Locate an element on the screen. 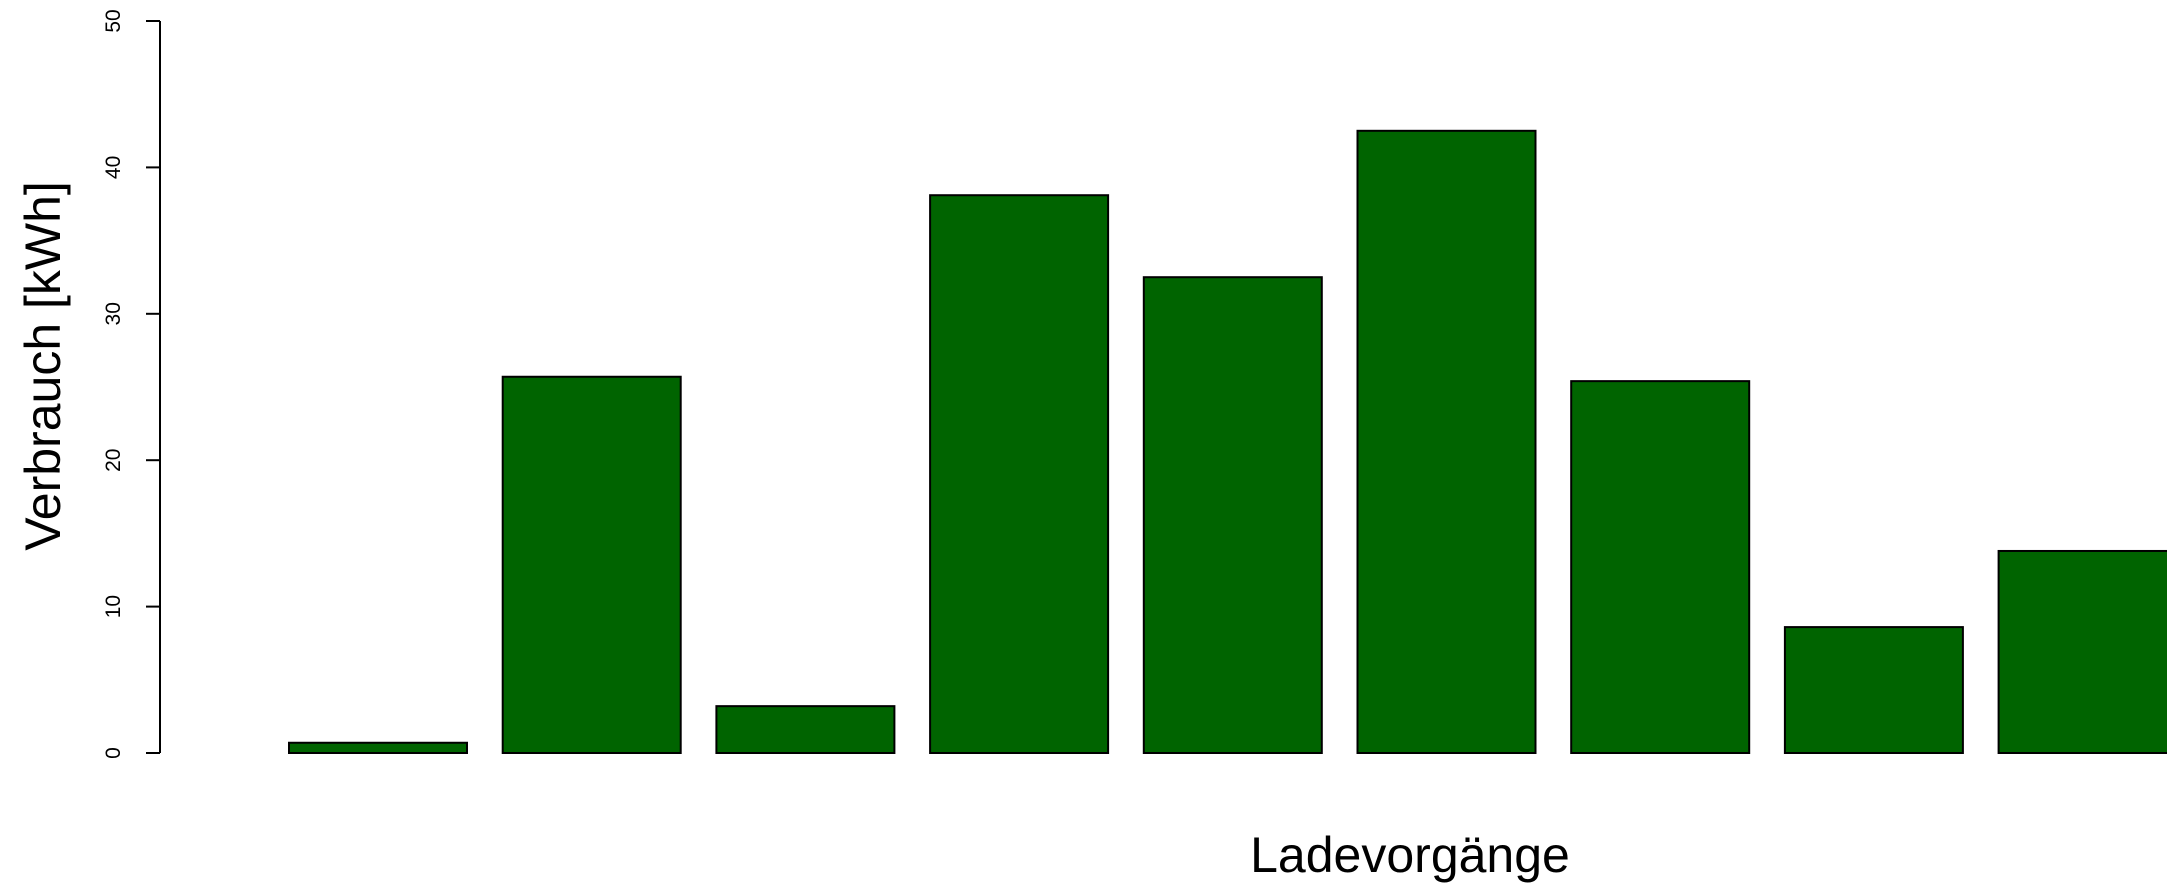 The height and width of the screenshot is (887, 2167). y-tick-label: 50 is located at coordinates (113, 20).